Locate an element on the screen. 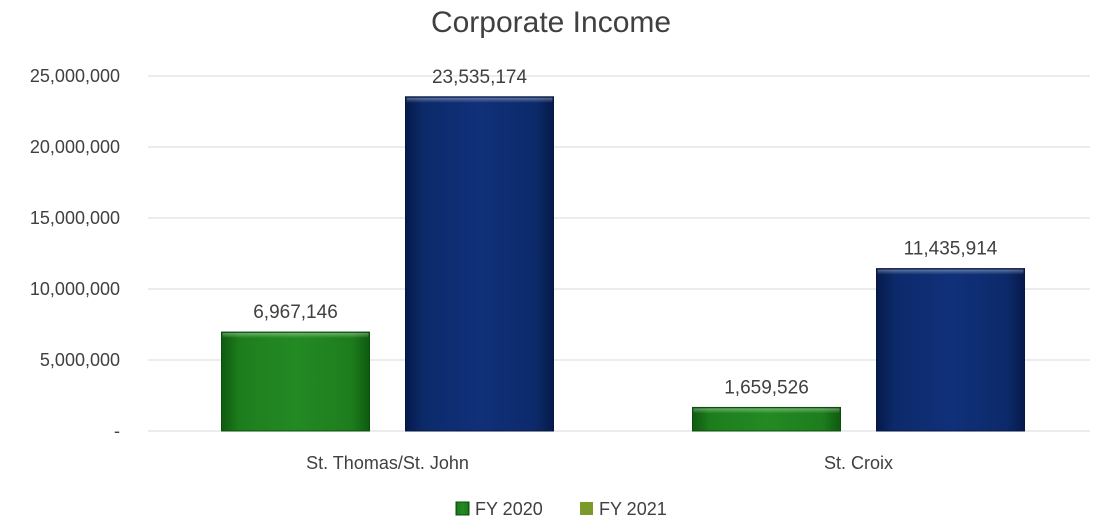 The height and width of the screenshot is (529, 1102). data-label: 23,535,174 is located at coordinates (480, 77).